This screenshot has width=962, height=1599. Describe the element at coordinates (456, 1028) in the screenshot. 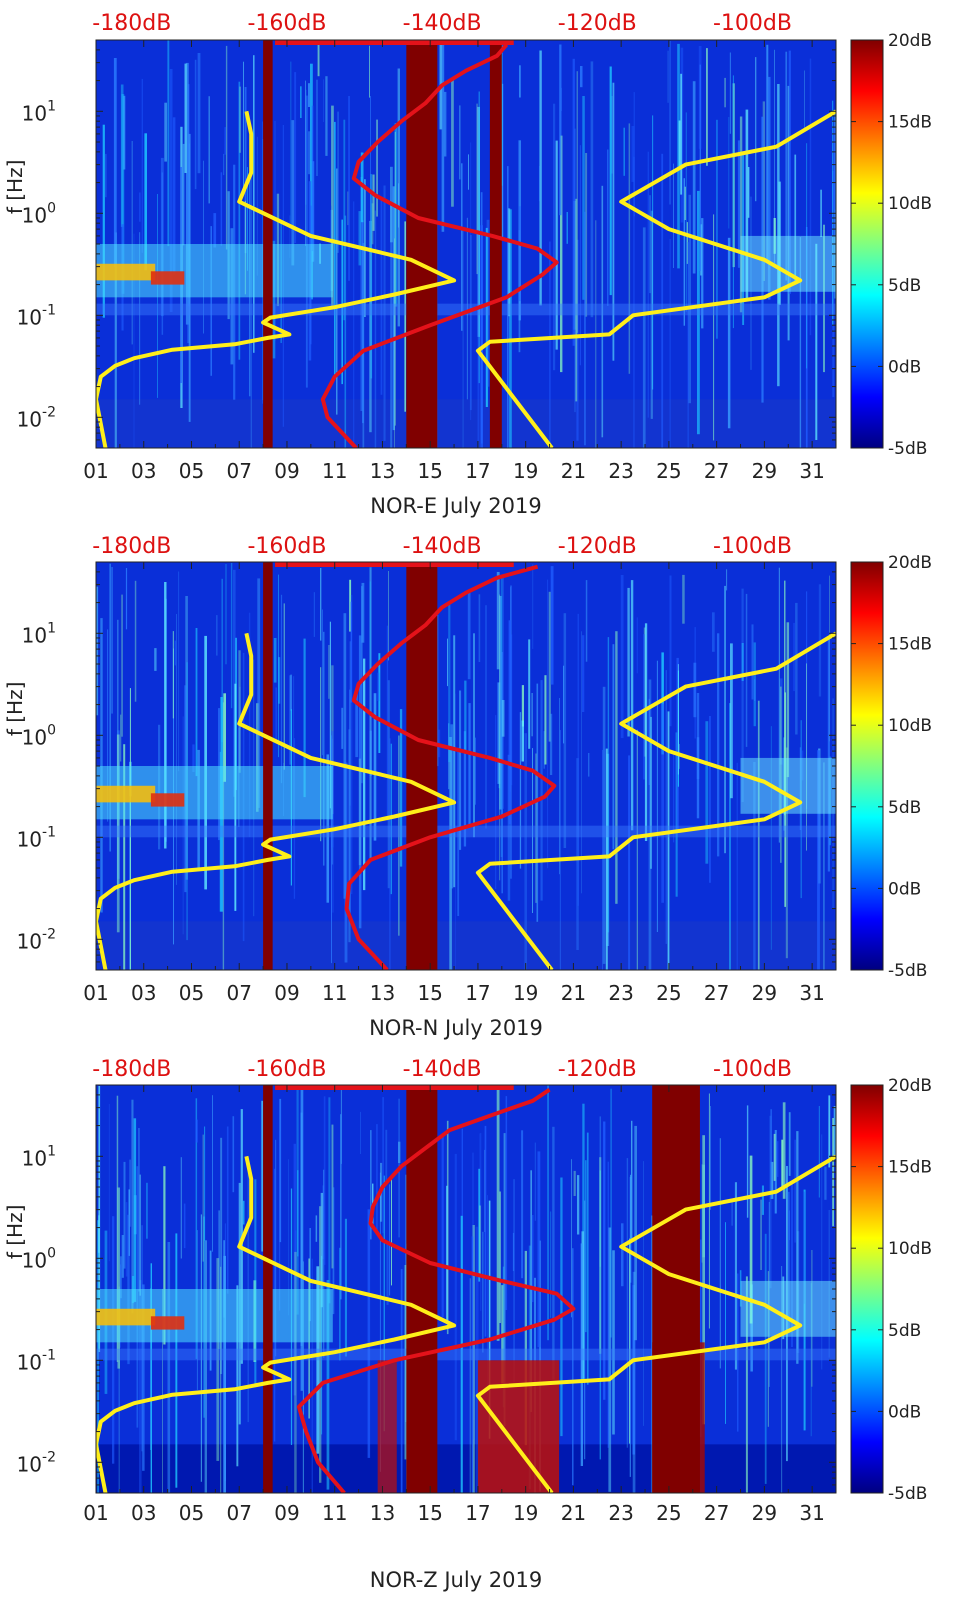

I see `x-axis-label: NOR-N July 2019` at that location.